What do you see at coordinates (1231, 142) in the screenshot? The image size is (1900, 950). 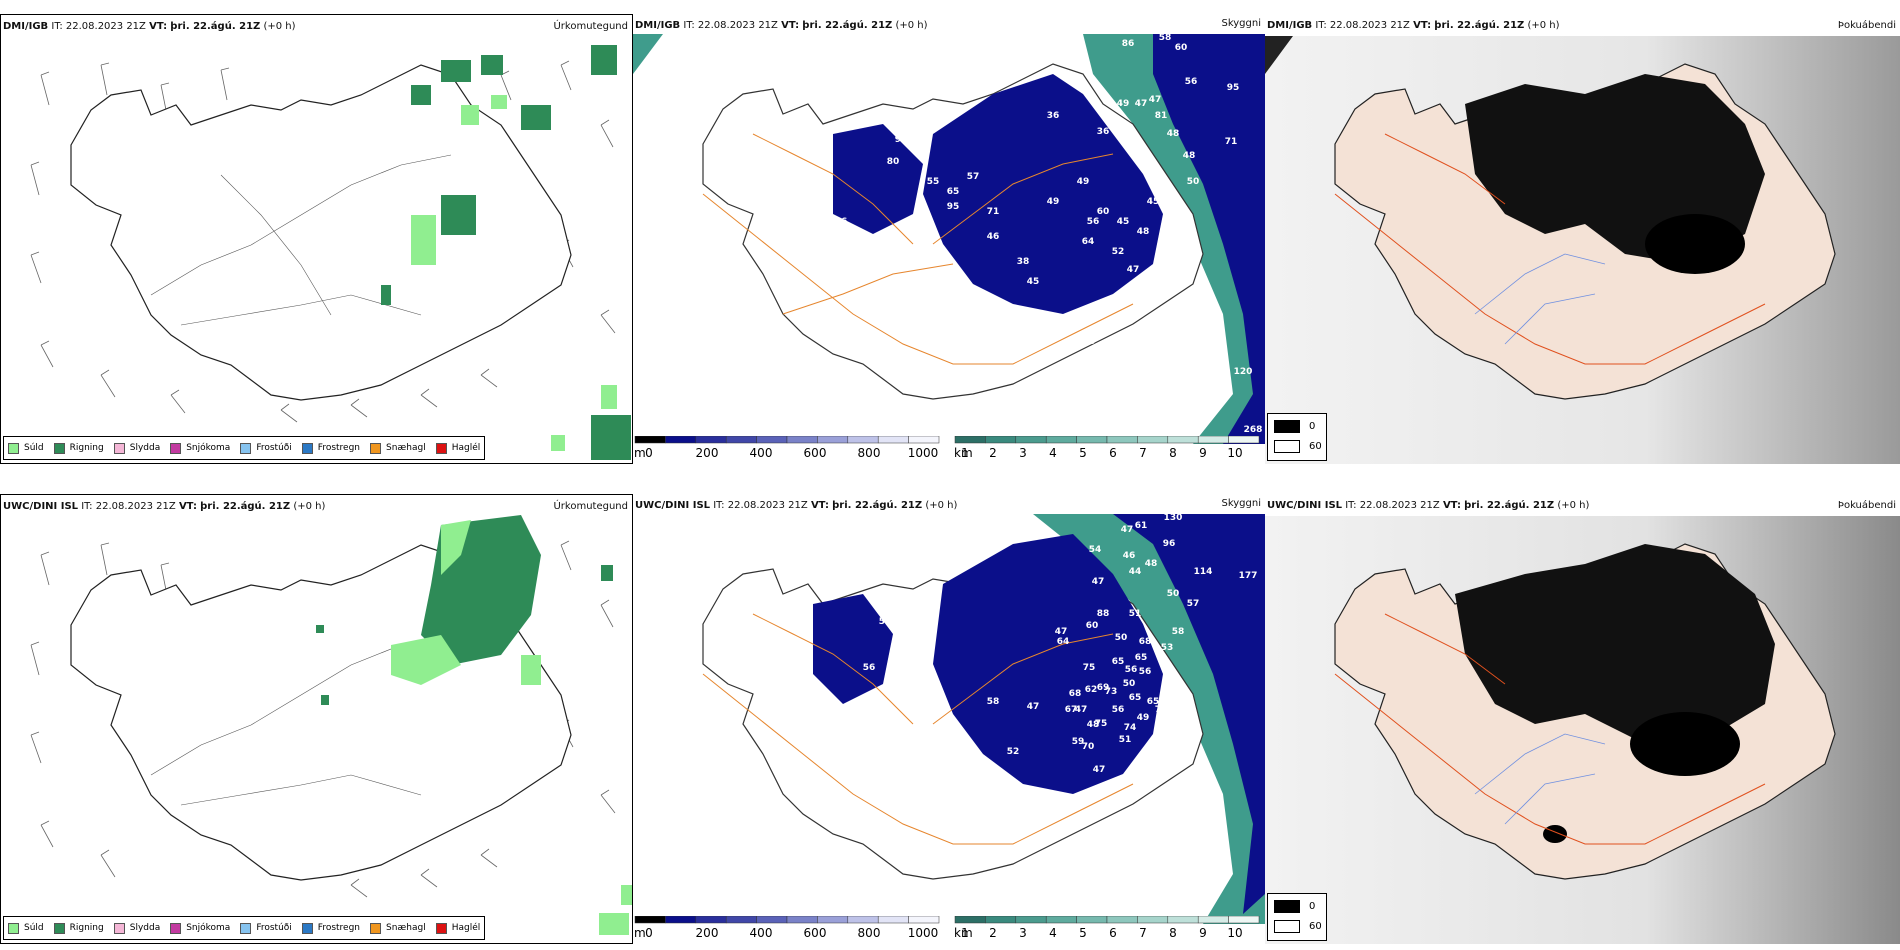 I see `visibility-value: 71` at bounding box center [1231, 142].